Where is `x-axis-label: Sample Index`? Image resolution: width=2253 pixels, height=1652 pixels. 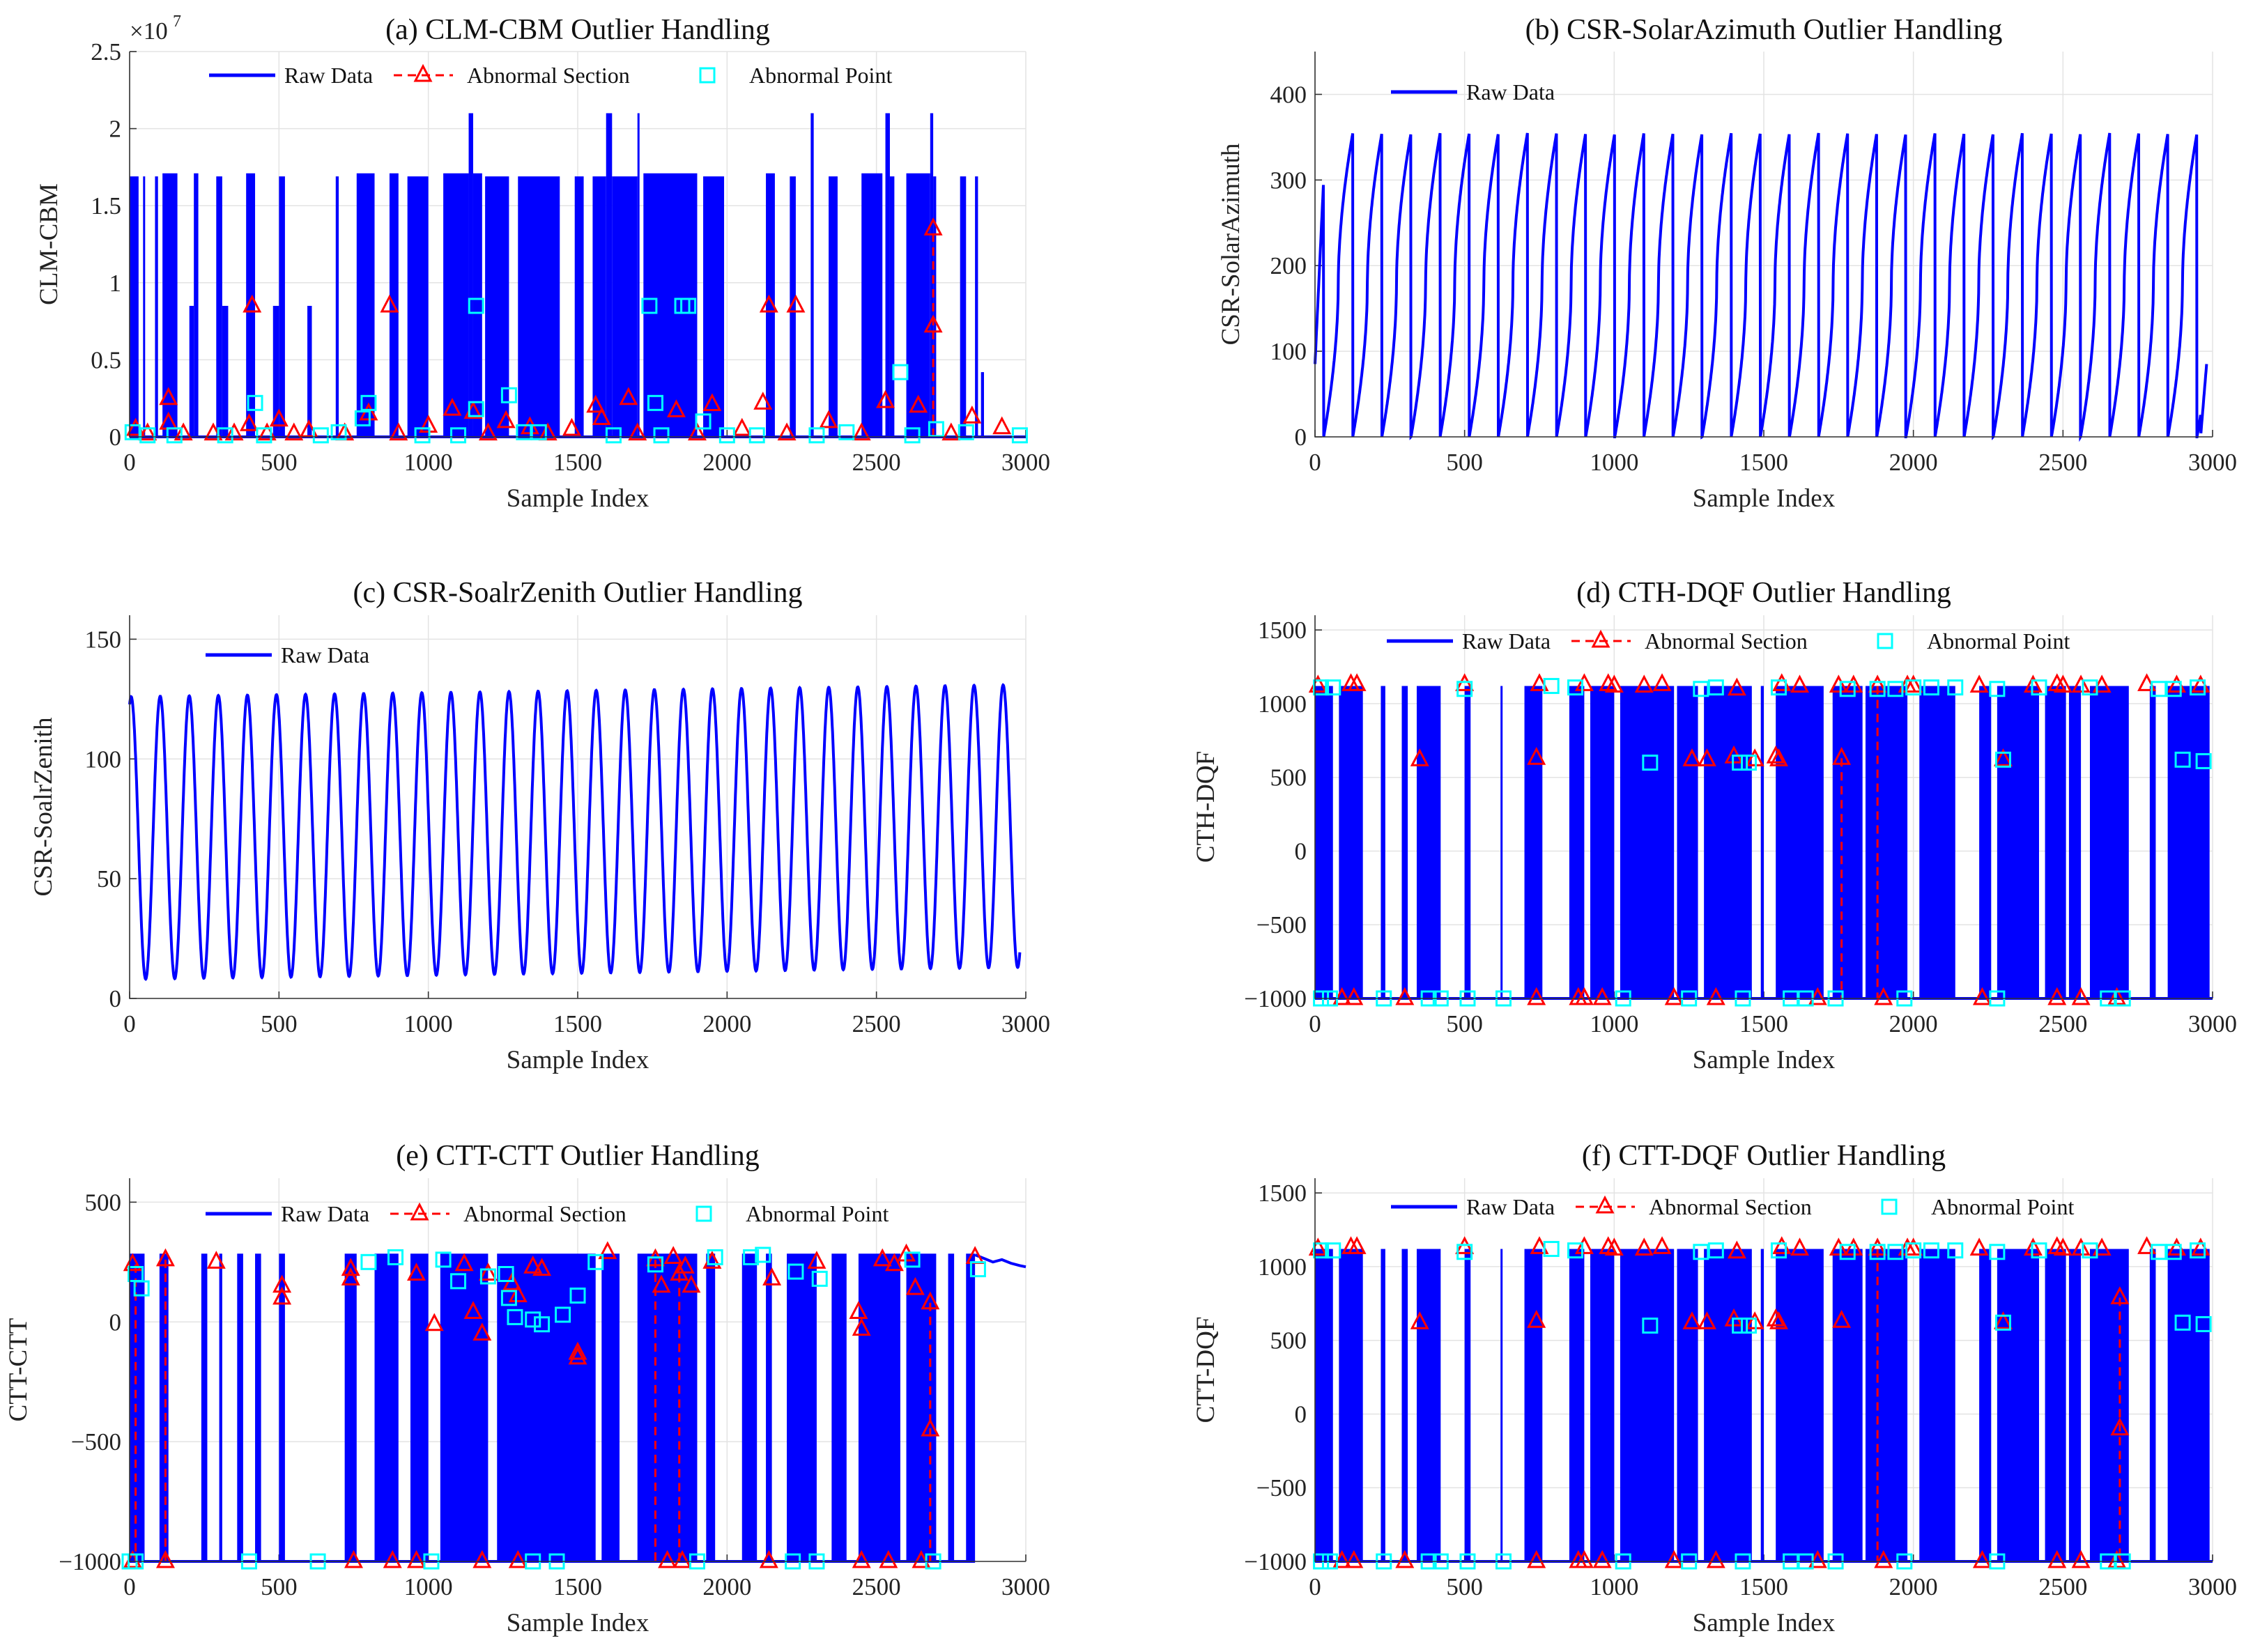 x-axis-label: Sample Index is located at coordinates (1764, 1623).